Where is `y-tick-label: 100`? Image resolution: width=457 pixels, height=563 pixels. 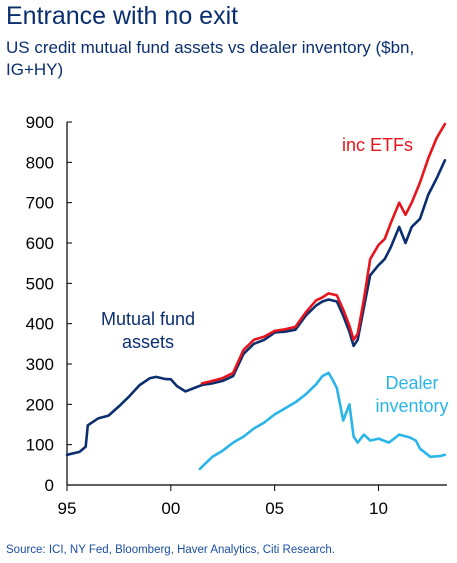
y-tick-label: 100 is located at coordinates (40, 445).